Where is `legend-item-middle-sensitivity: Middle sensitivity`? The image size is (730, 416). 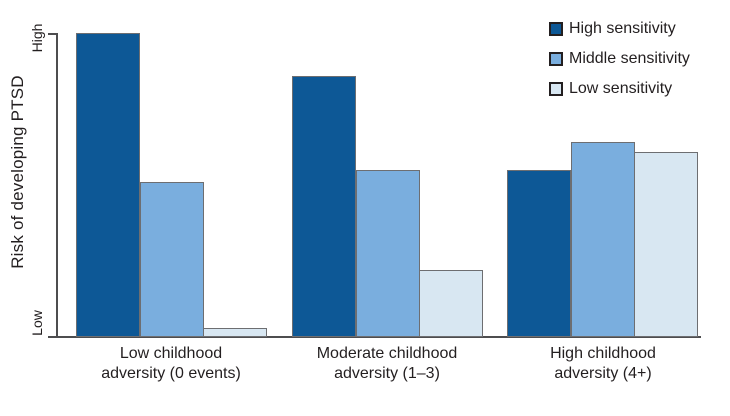 legend-item-middle-sensitivity: Middle sensitivity is located at coordinates (619, 58).